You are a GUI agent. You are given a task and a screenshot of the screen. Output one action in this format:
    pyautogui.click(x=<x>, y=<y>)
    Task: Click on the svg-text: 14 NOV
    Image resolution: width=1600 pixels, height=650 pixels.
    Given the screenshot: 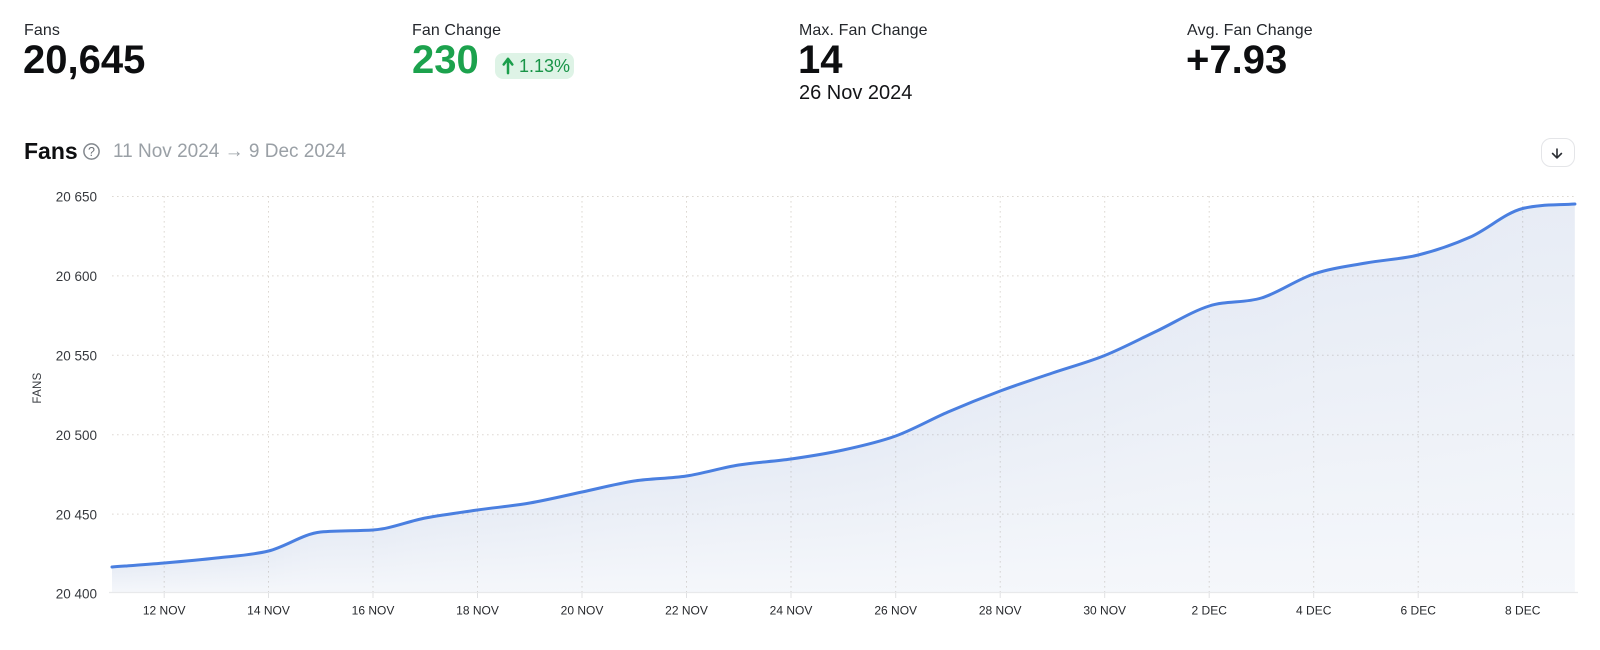 What is the action you would take?
    pyautogui.click(x=268, y=611)
    